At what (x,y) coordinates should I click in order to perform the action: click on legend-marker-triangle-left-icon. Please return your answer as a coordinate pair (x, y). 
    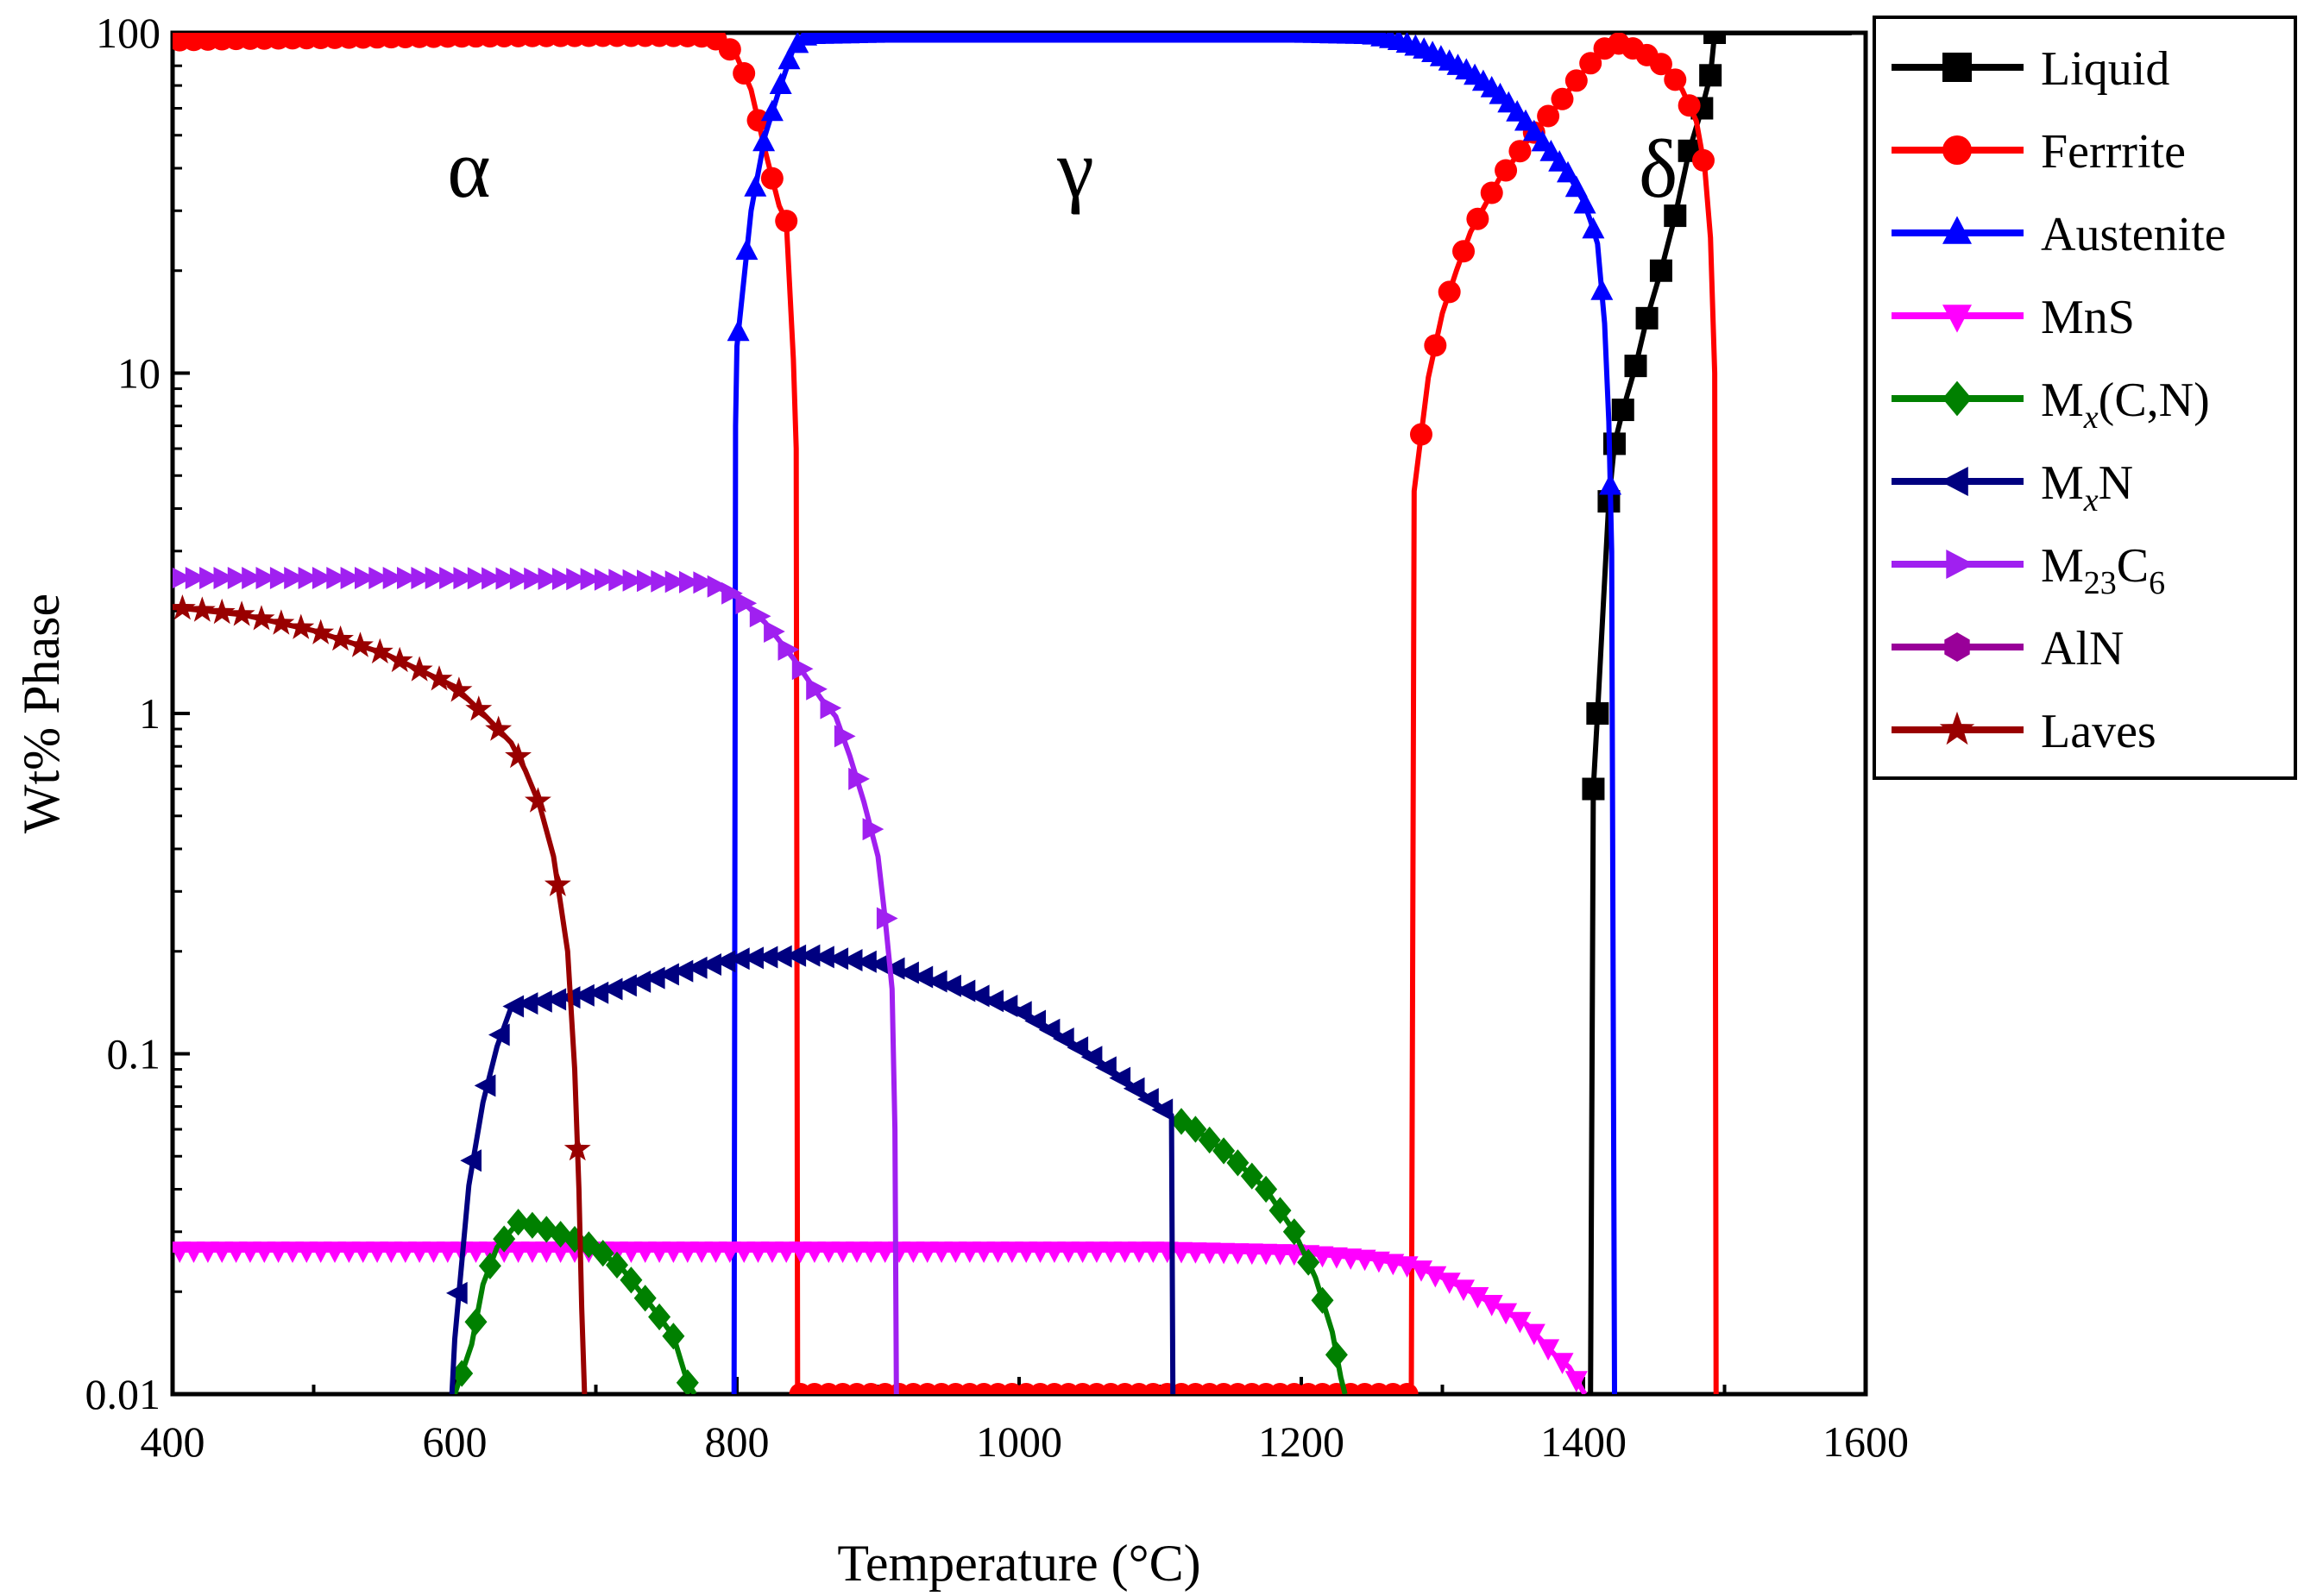
    Looking at the image, I should click on (1954, 481).